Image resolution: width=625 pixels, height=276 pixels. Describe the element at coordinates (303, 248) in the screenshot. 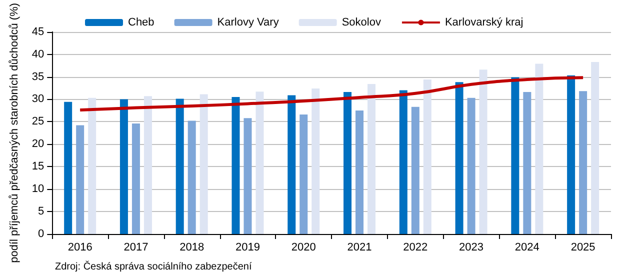

I see `x-tick-label: 2020` at that location.